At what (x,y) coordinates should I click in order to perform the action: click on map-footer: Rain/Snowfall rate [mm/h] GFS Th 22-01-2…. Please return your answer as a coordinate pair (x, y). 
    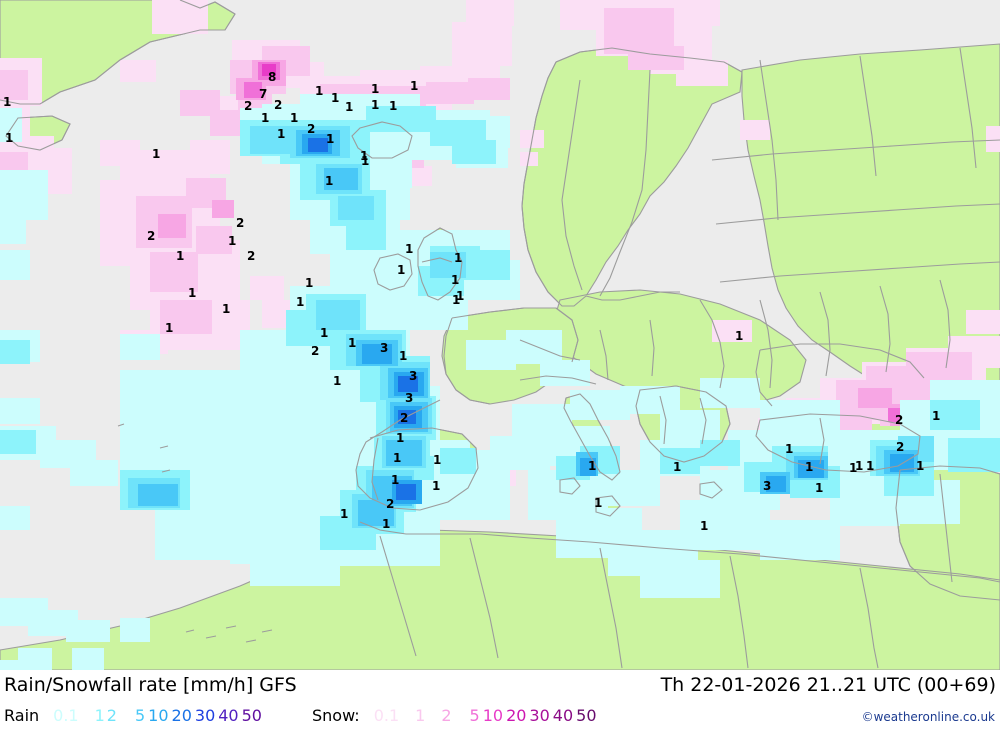
    Looking at the image, I should click on (500, 701).